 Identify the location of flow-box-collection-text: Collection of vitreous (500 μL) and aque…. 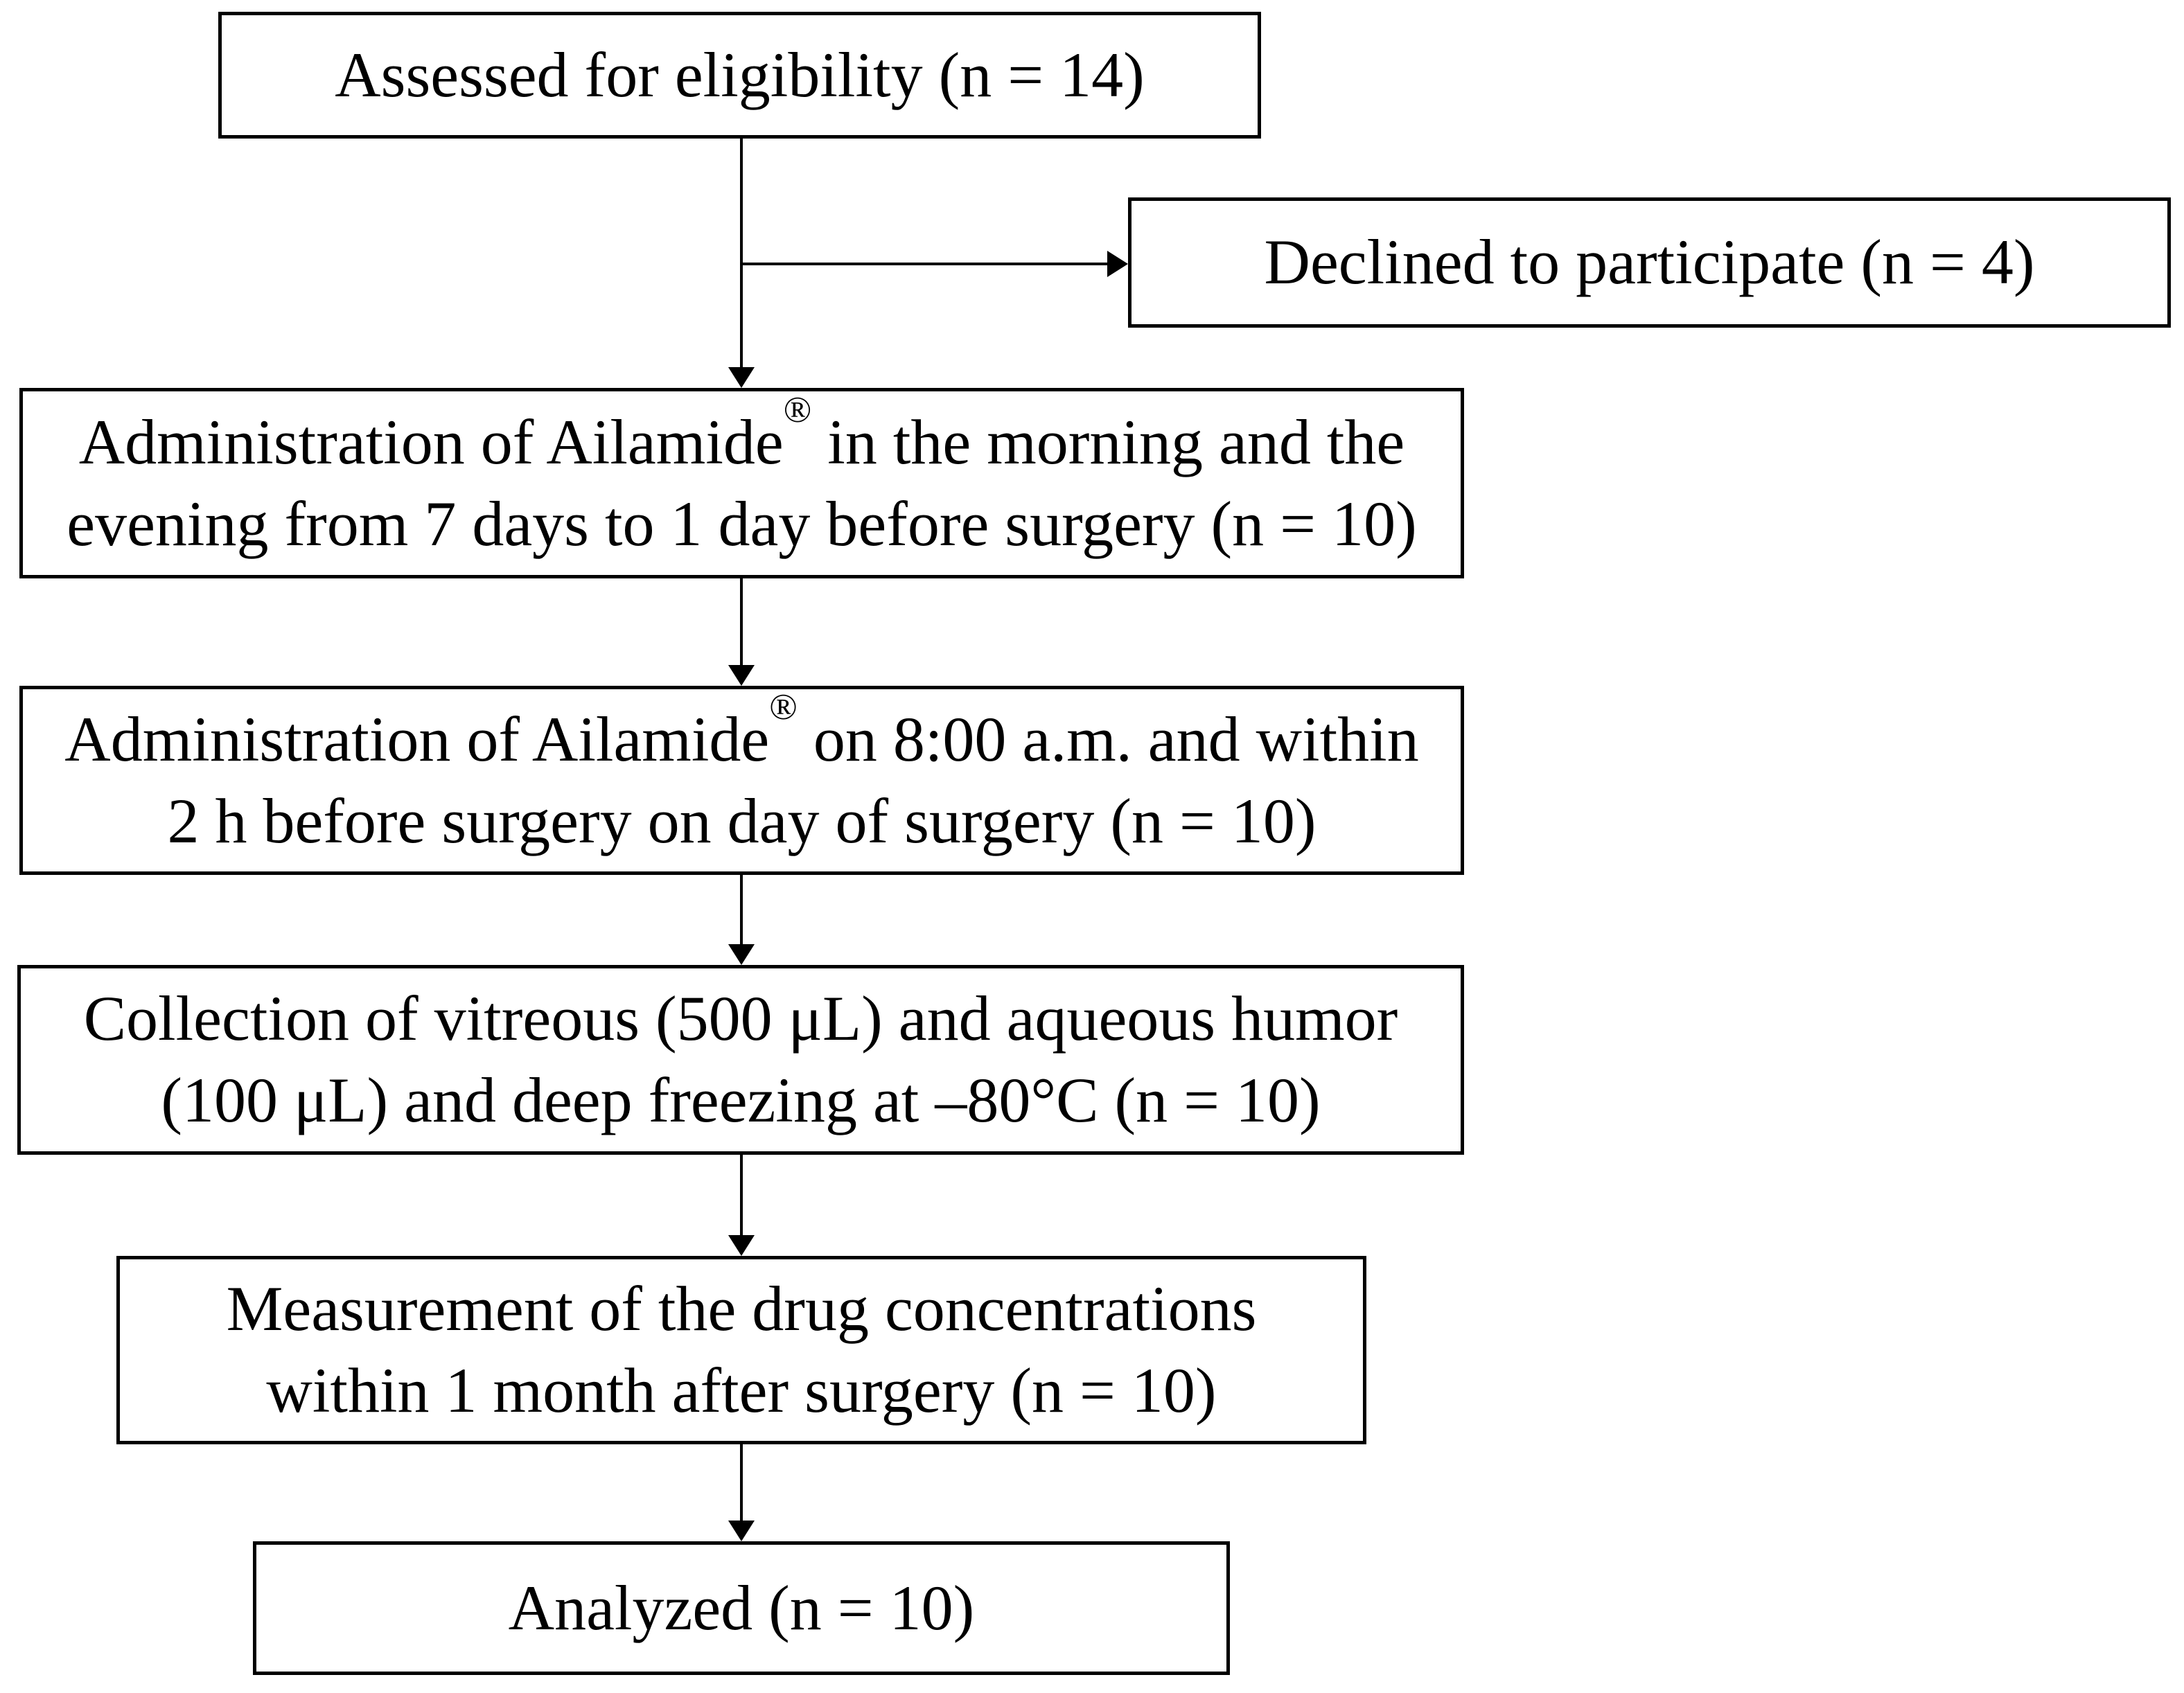
(741, 1060).